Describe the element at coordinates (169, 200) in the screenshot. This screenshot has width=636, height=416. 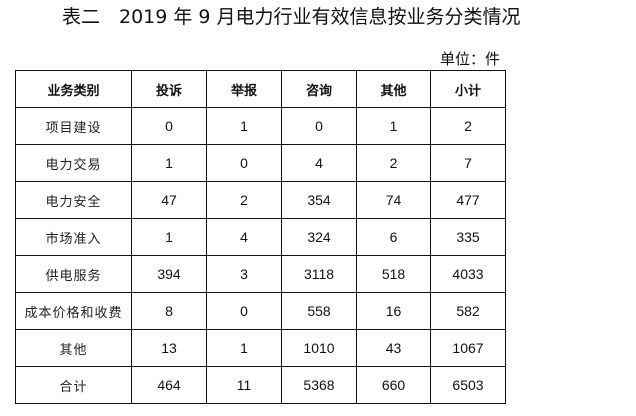
I see `value-cell: 47` at that location.